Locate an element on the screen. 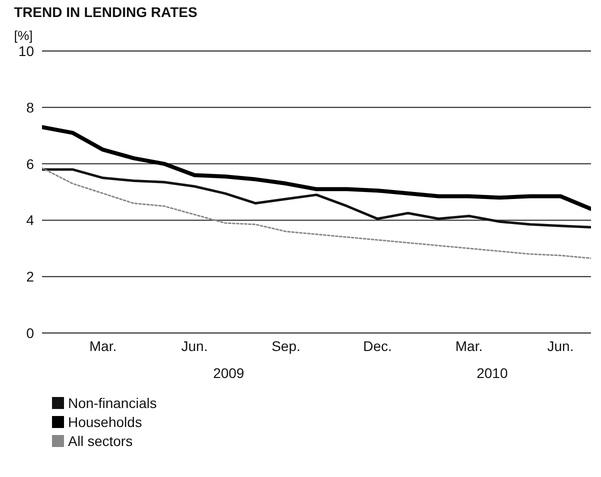 Image resolution: width=601 pixels, height=477 pixels. chart-title: TREND IN LENDING RATES is located at coordinates (106, 12).